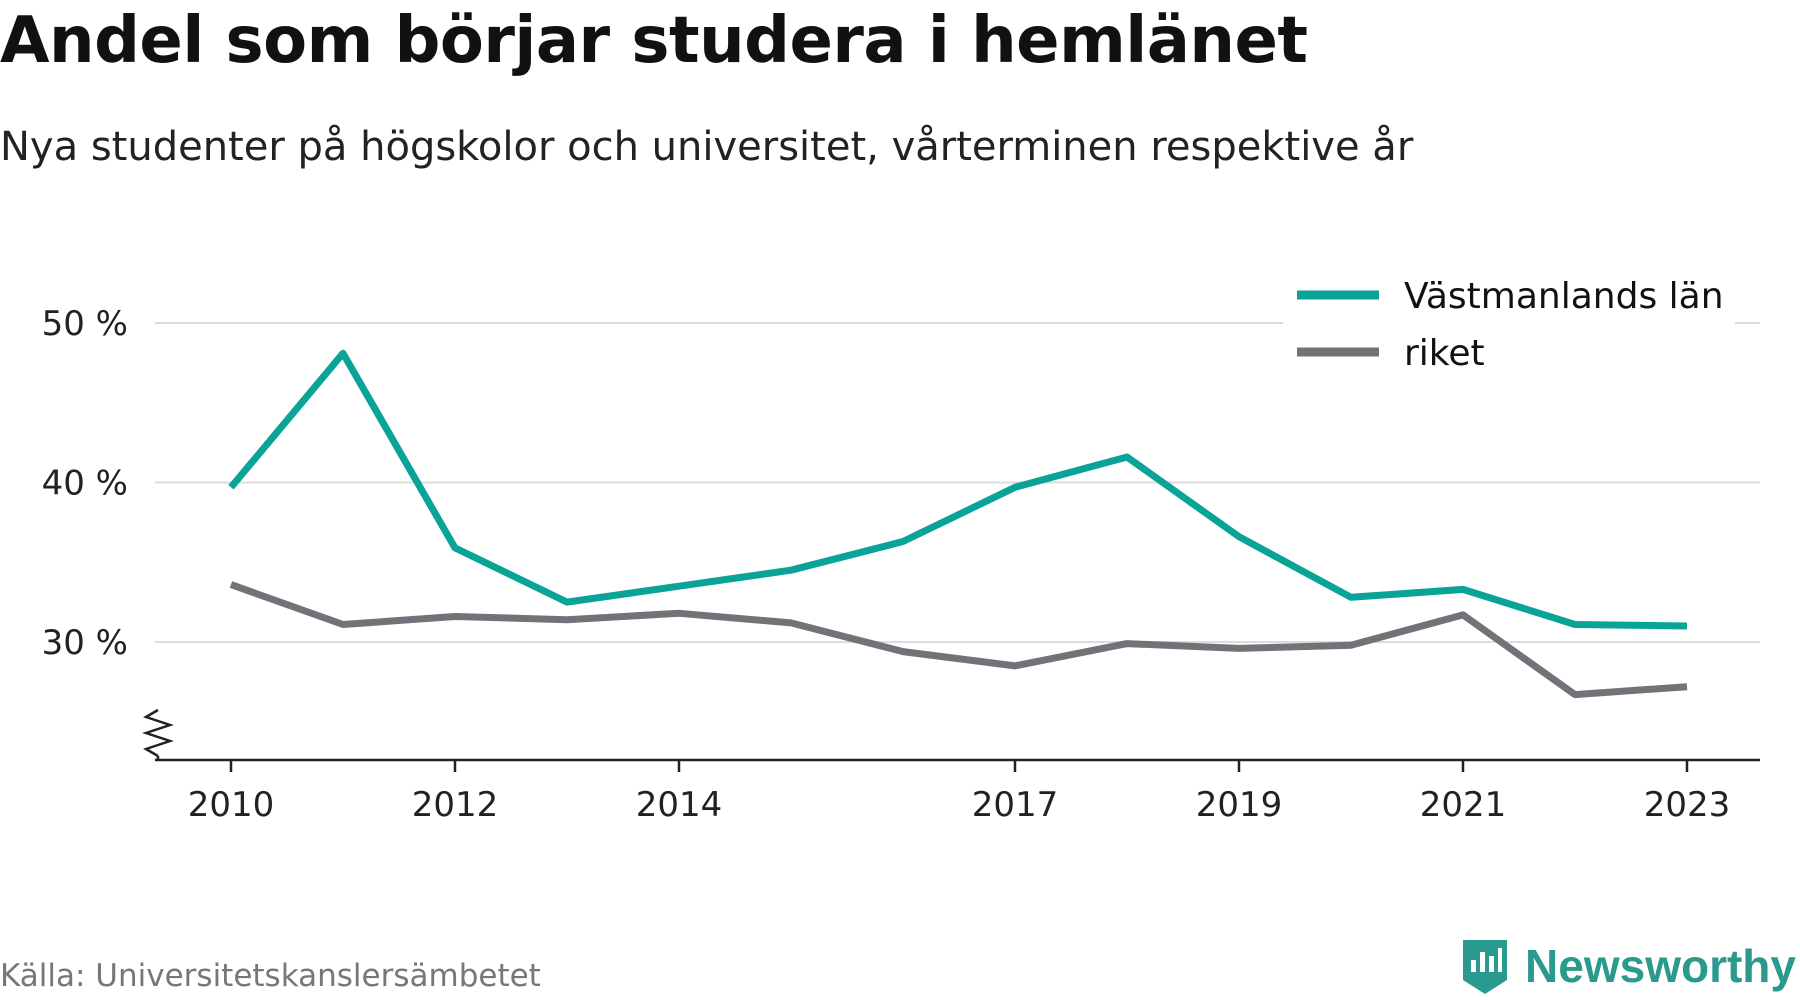 Image resolution: width=1800 pixels, height=1000 pixels. I want to click on axis-break-marker, so click(158, 733).